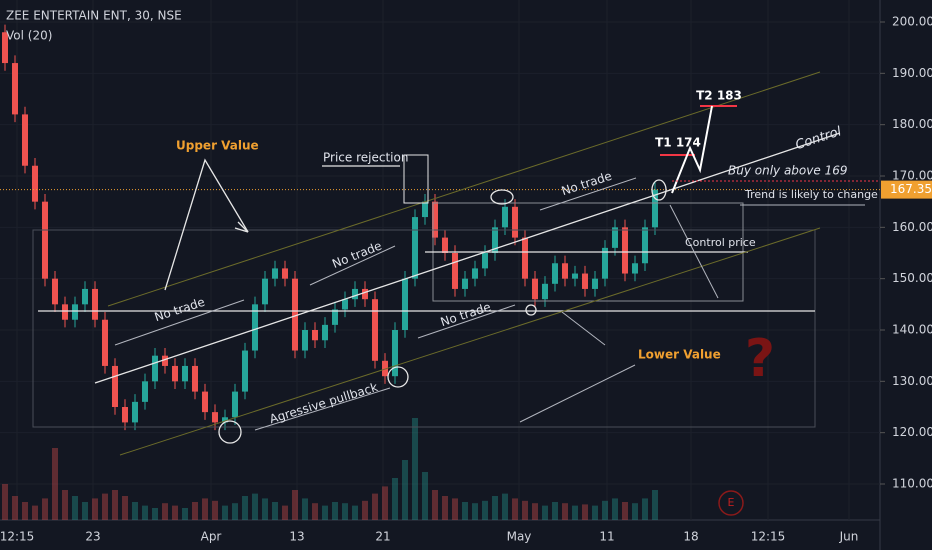  I want to click on last-price-label: 167.35, so click(911, 189).